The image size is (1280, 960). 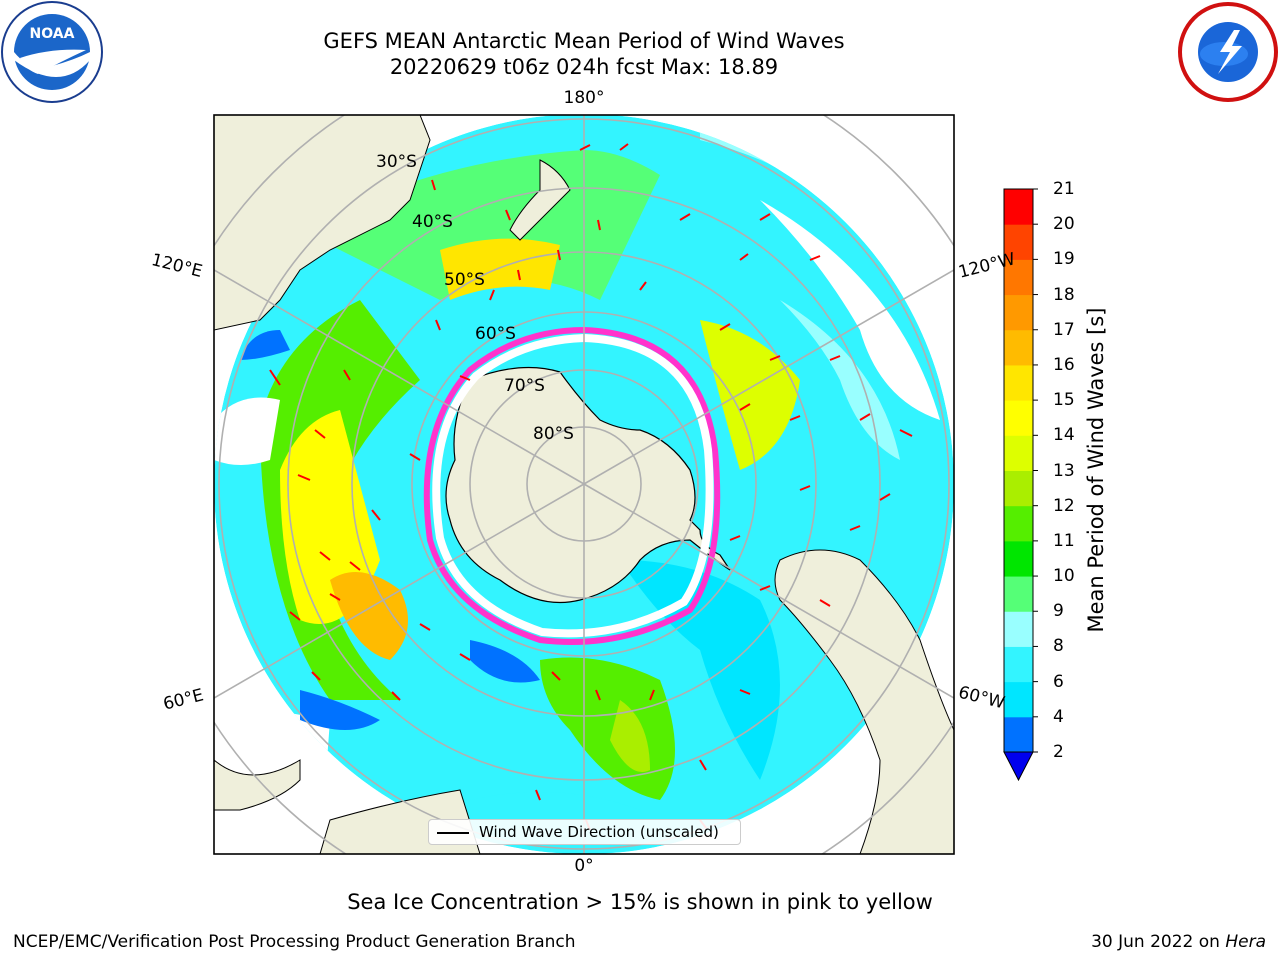 What do you see at coordinates (1064, 505) in the screenshot?
I see `colorbar-tick-label: 12` at bounding box center [1064, 505].